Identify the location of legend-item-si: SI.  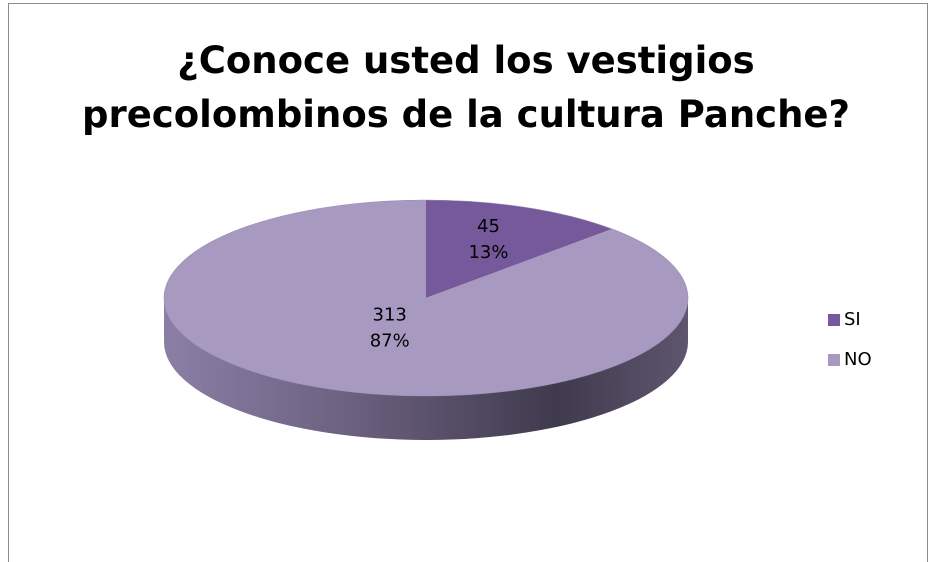
(844, 319).